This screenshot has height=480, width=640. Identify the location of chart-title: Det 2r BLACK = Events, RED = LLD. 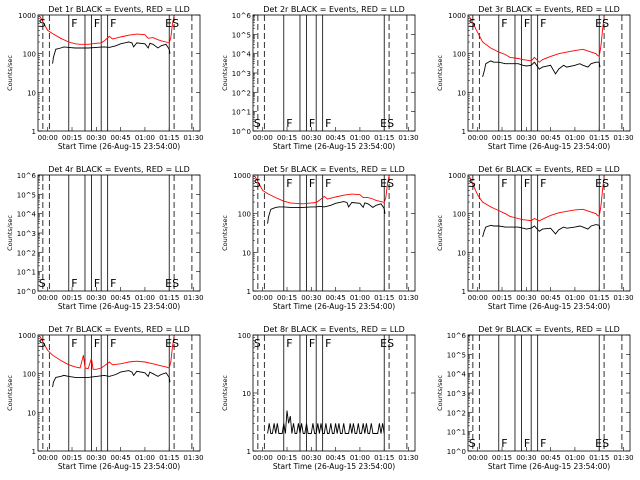
(334, 9).